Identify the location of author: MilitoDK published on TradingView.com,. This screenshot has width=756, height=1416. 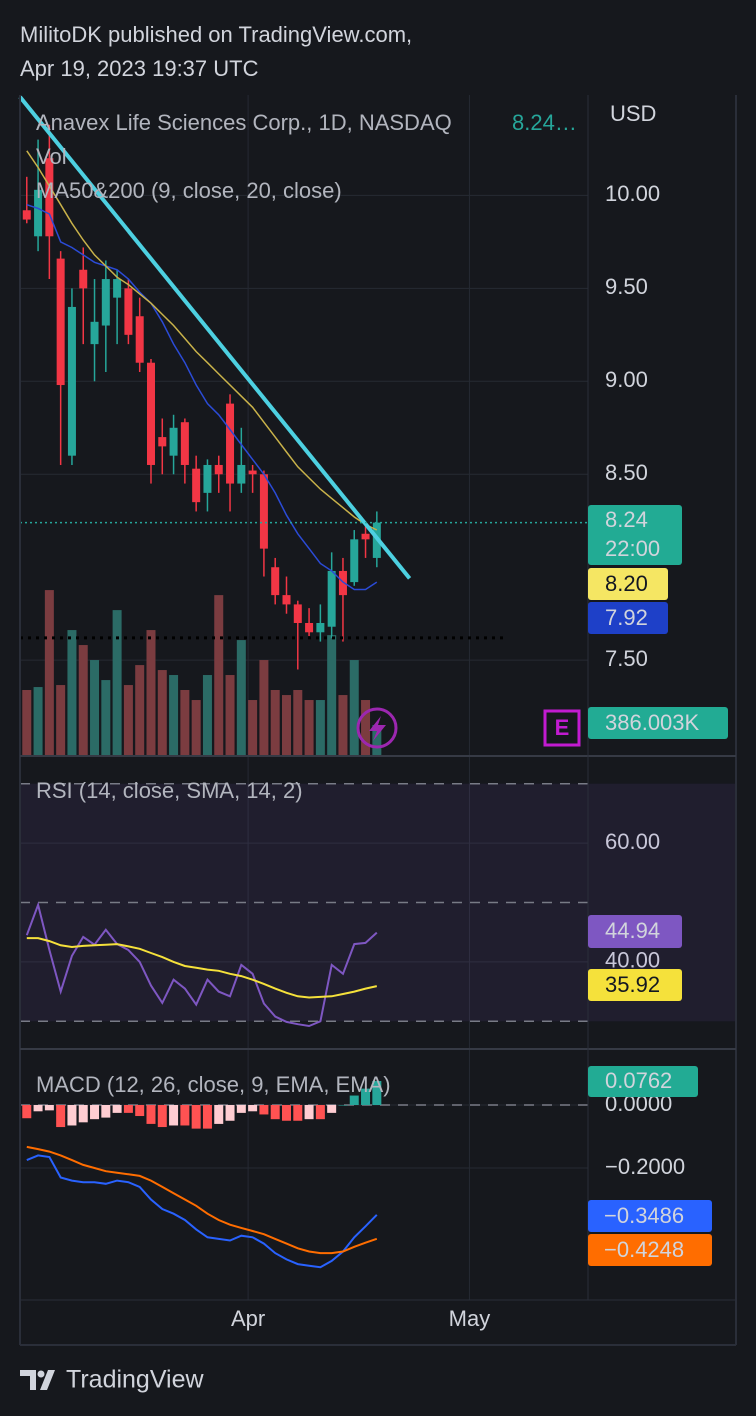
(216, 34).